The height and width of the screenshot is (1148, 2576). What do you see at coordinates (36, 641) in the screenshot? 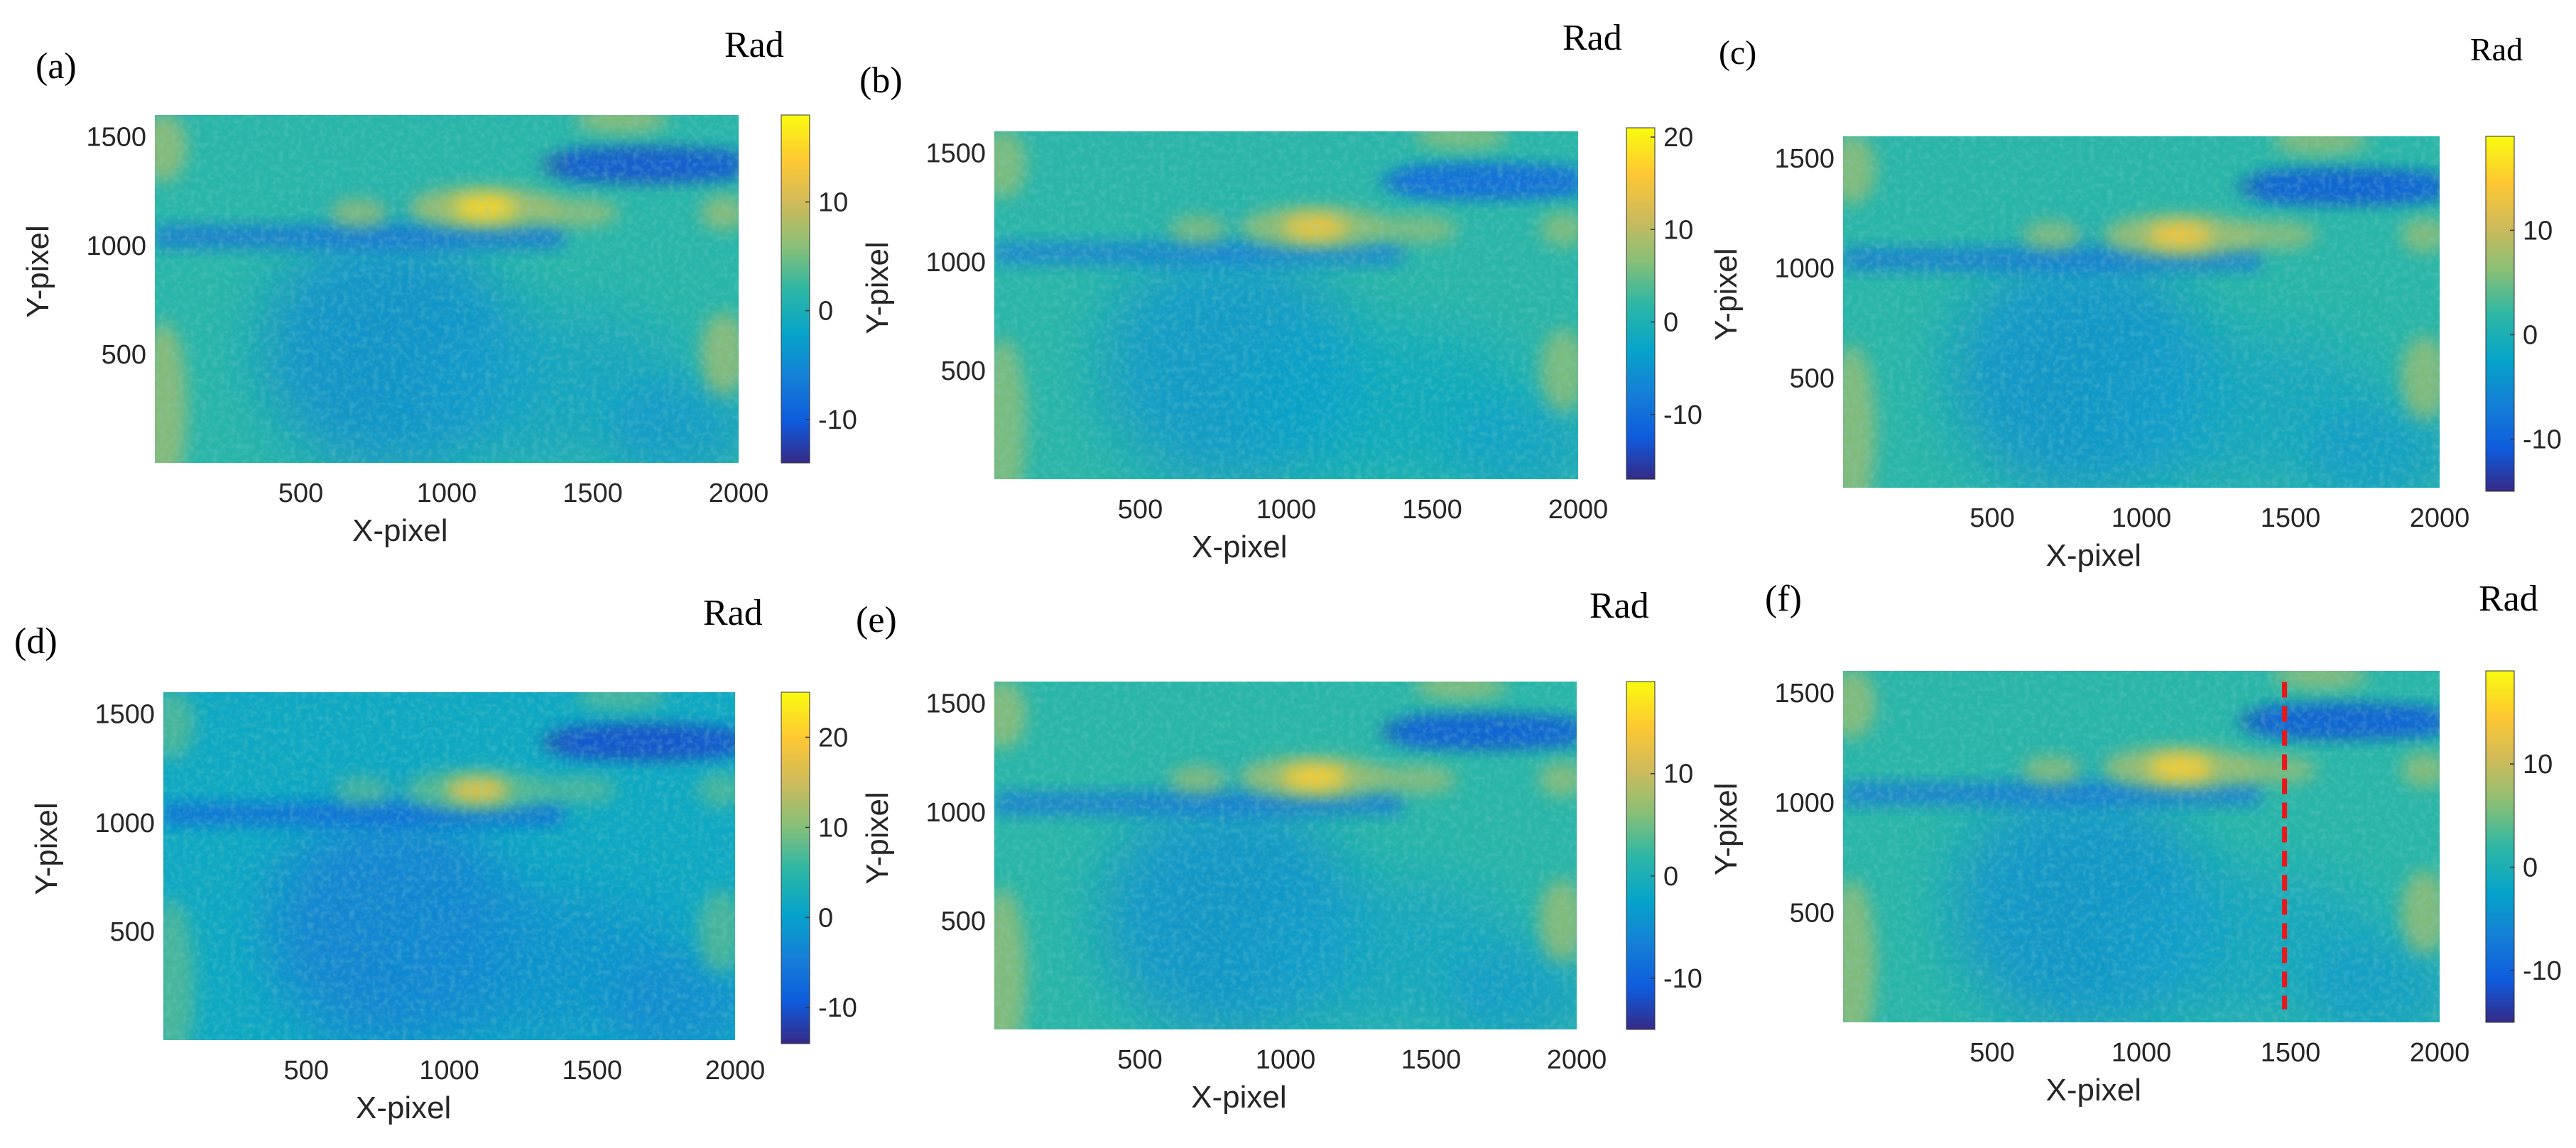
I see `panel-label: (d)` at bounding box center [36, 641].